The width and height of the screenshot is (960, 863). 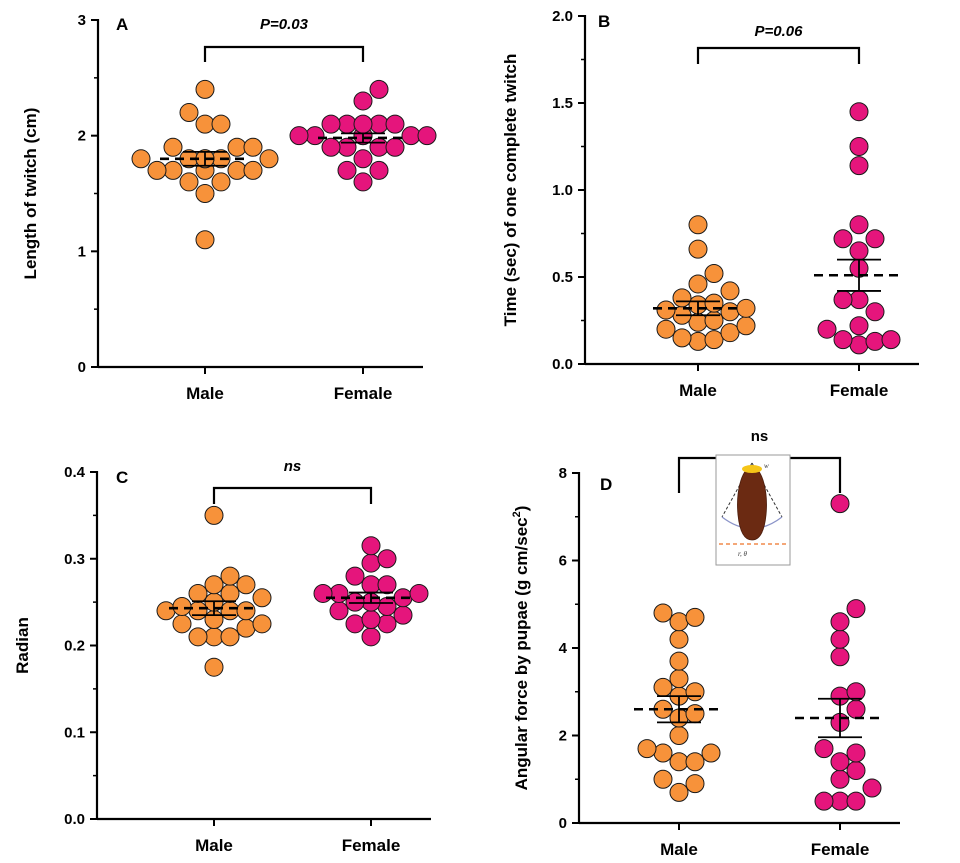 I want to click on panel-letter: C, so click(x=122, y=477).